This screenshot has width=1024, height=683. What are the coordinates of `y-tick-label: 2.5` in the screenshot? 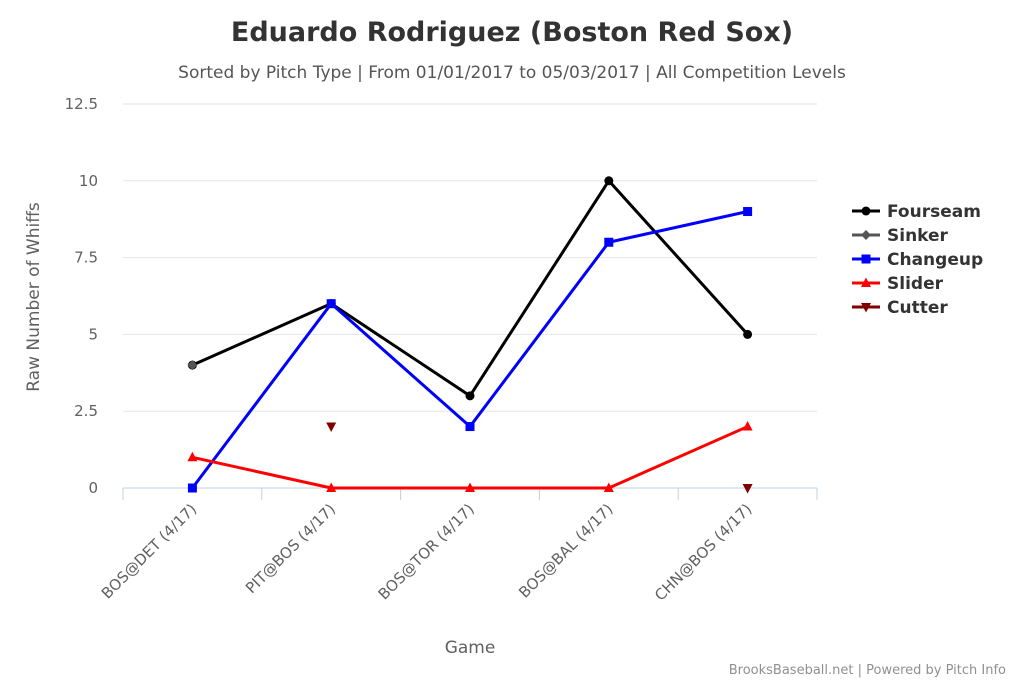 It's located at (86, 411).